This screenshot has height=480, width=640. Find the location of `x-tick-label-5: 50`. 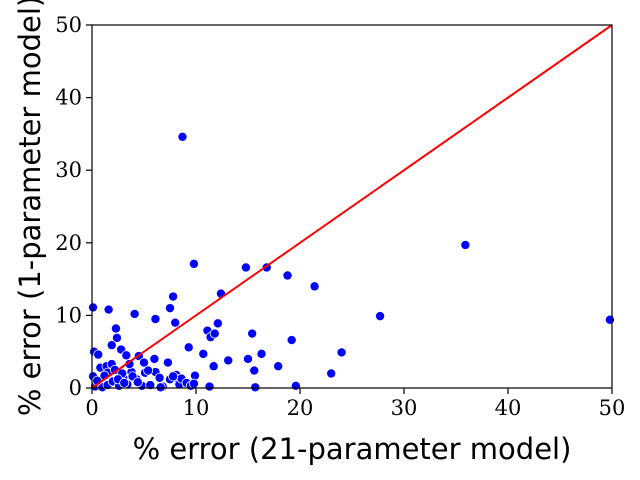

x-tick-label-5: 50 is located at coordinates (612, 408).